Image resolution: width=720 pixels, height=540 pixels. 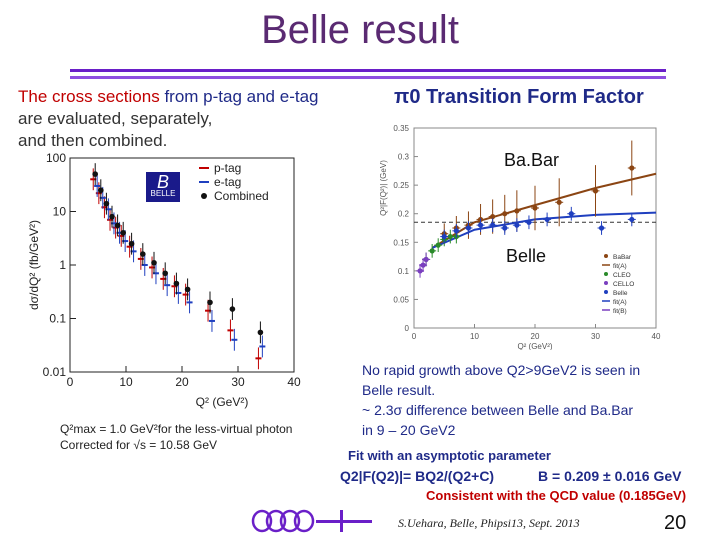 I want to click on y-tick-label: 0.1, so click(x=57, y=319).